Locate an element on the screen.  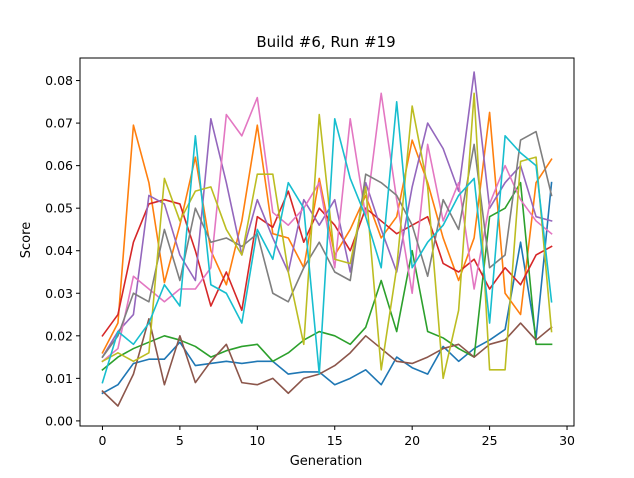
x-tick-label: 0 is located at coordinates (102, 440).